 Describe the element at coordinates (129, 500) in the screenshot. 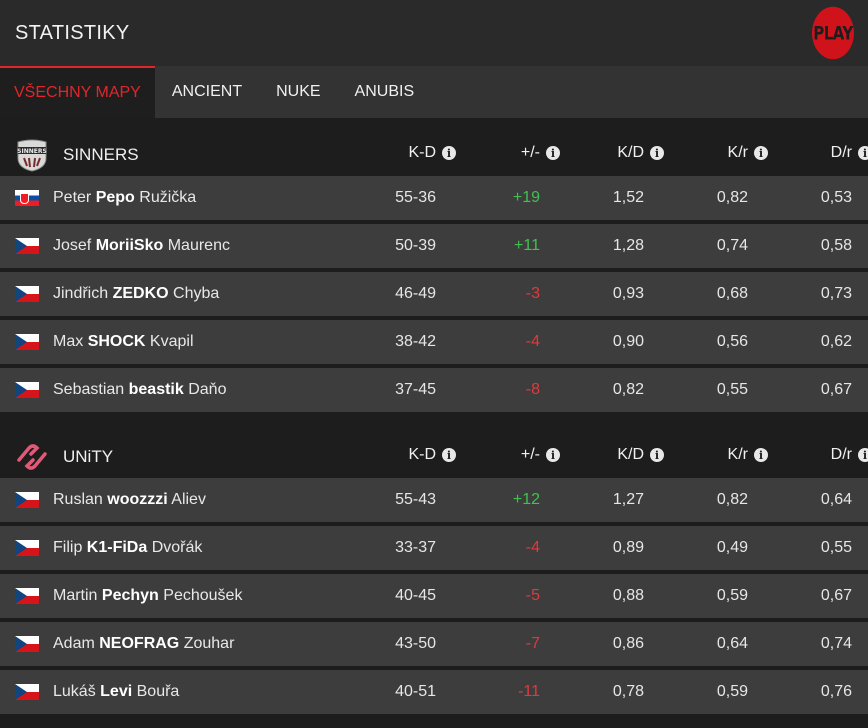

I see `player-name: Ruslan woozzzi Aliev` at that location.